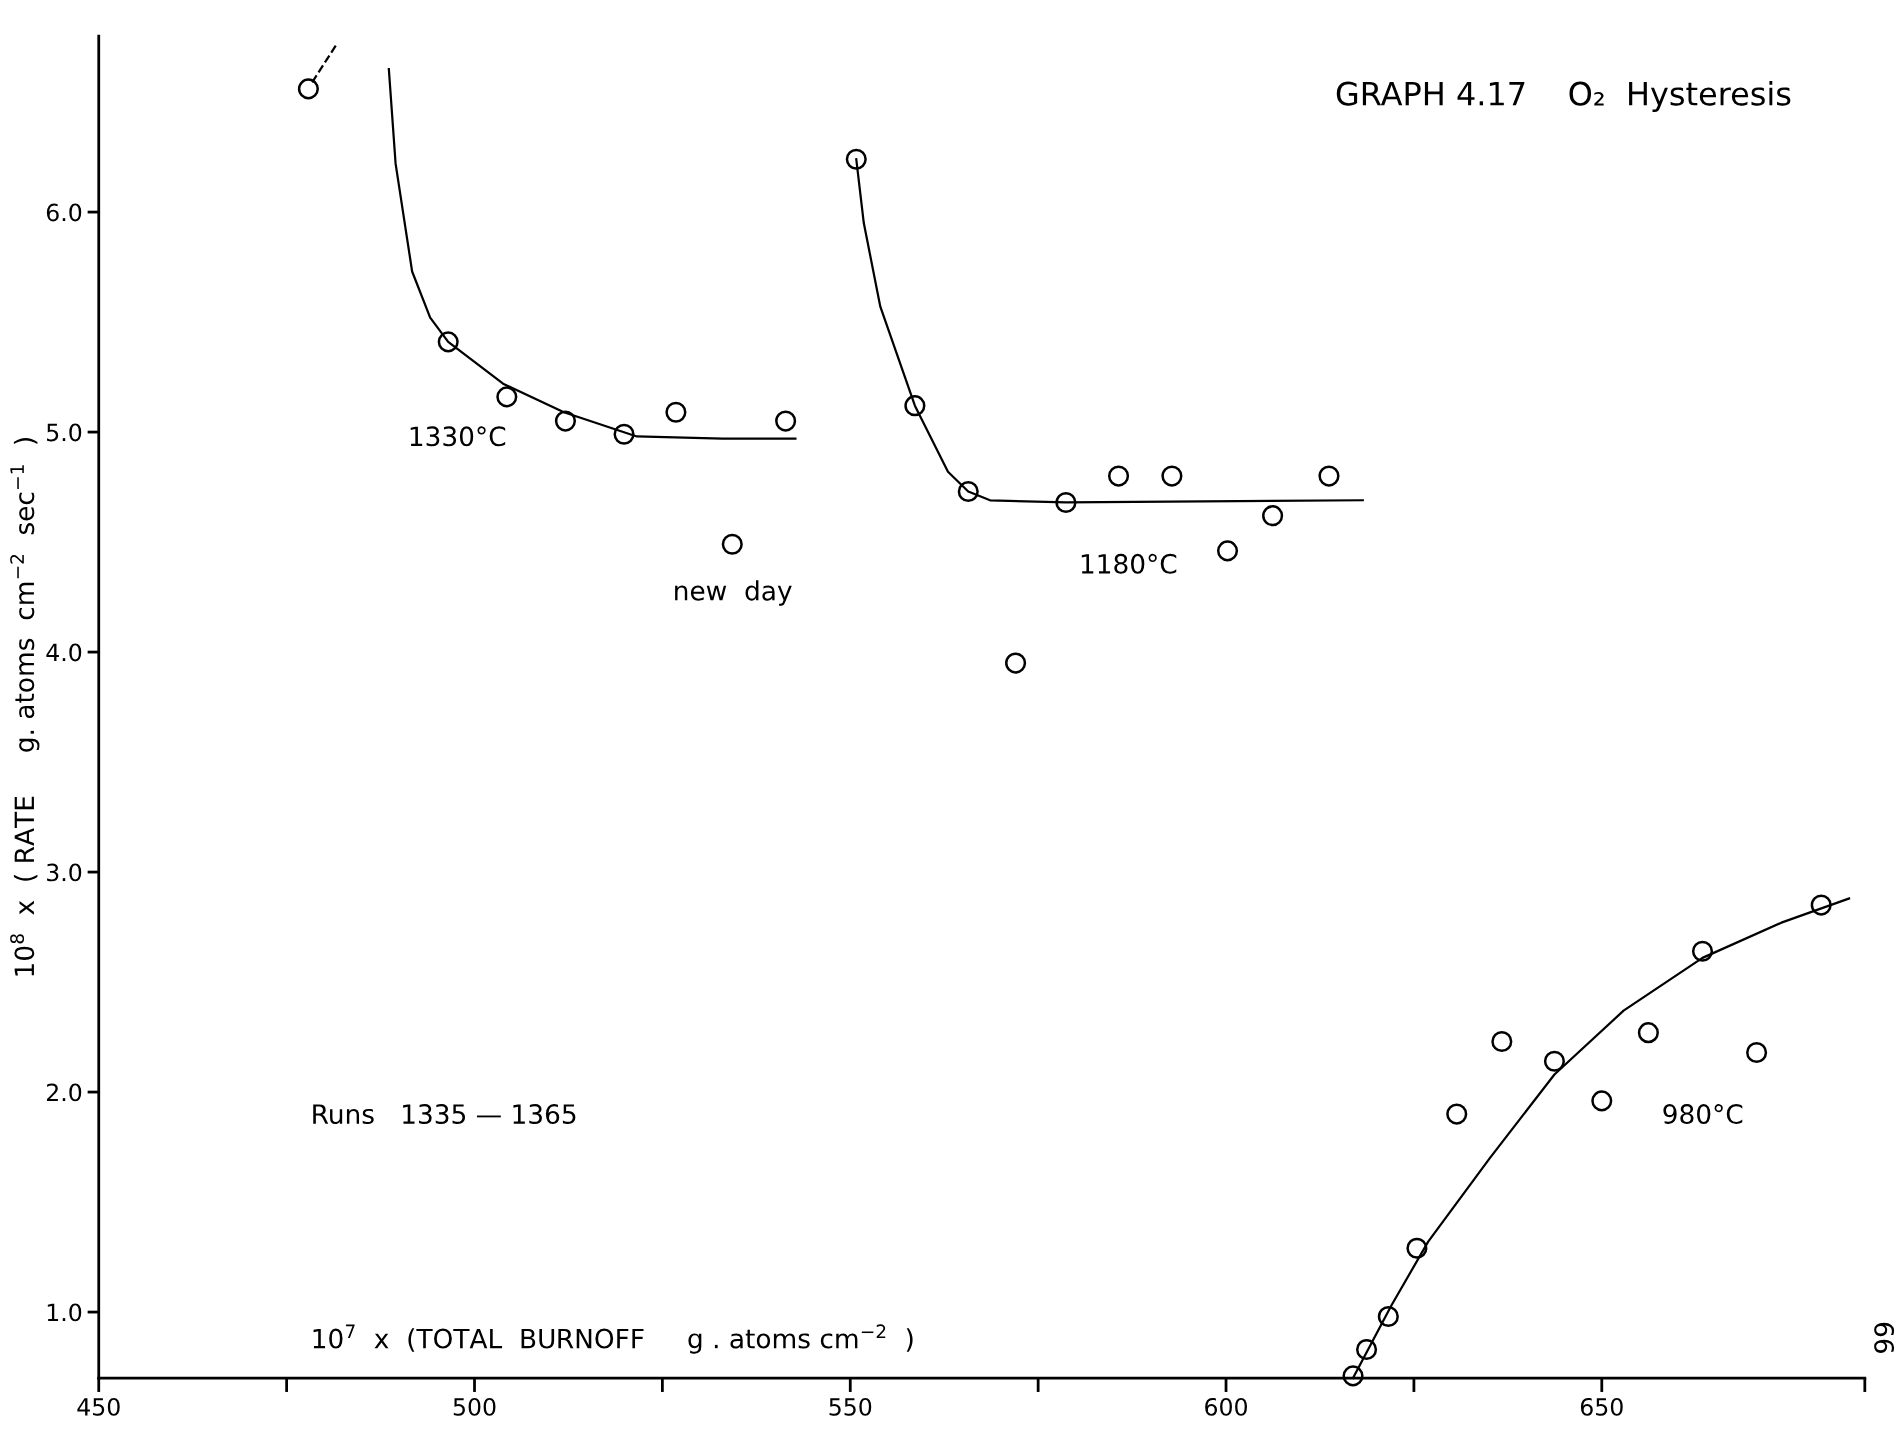 This screenshot has width=1899, height=1443. I want to click on annotation: 1330°C, so click(458, 436).